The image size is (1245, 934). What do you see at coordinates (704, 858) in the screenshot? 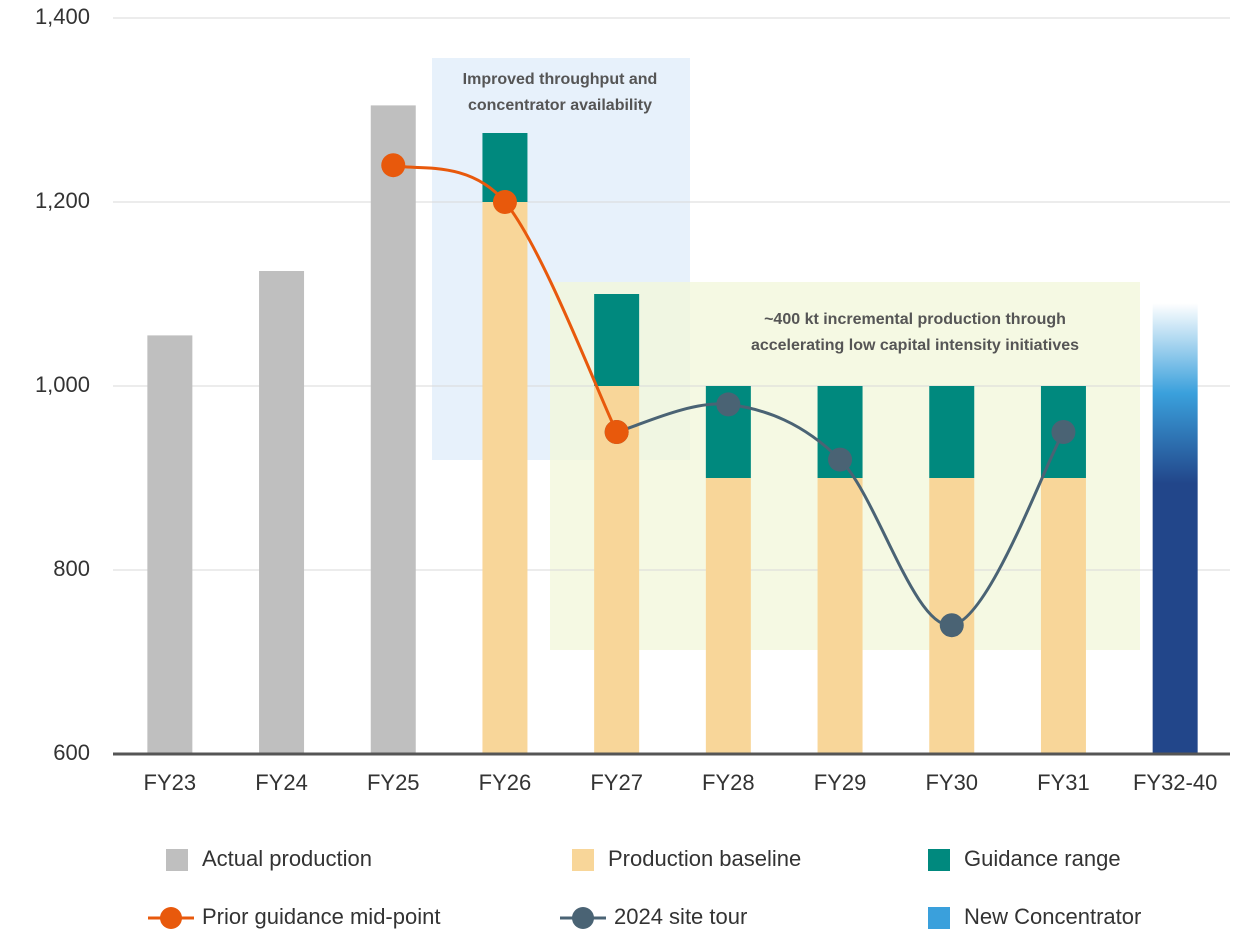
I see `legend-label: Production baseline` at bounding box center [704, 858].